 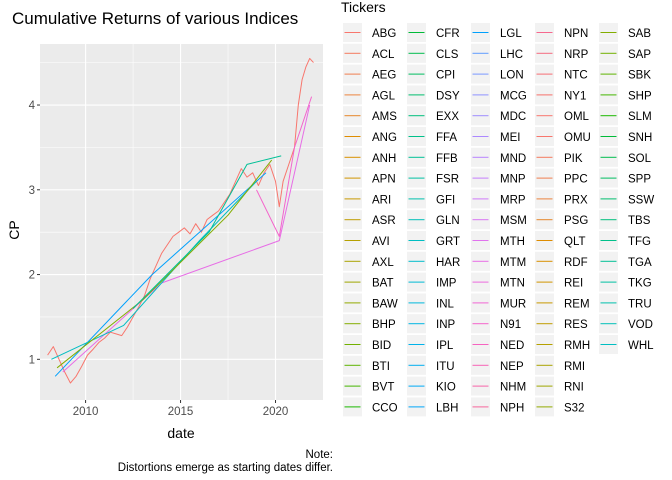 I want to click on legend-label: SBK, so click(x=639, y=76).